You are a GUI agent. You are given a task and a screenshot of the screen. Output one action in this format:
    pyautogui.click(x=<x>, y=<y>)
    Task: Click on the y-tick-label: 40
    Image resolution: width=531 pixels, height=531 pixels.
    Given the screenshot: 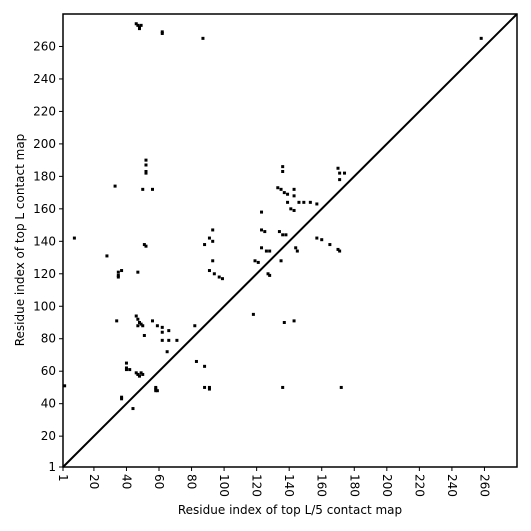 What is the action you would take?
    pyautogui.click(x=48, y=404)
    